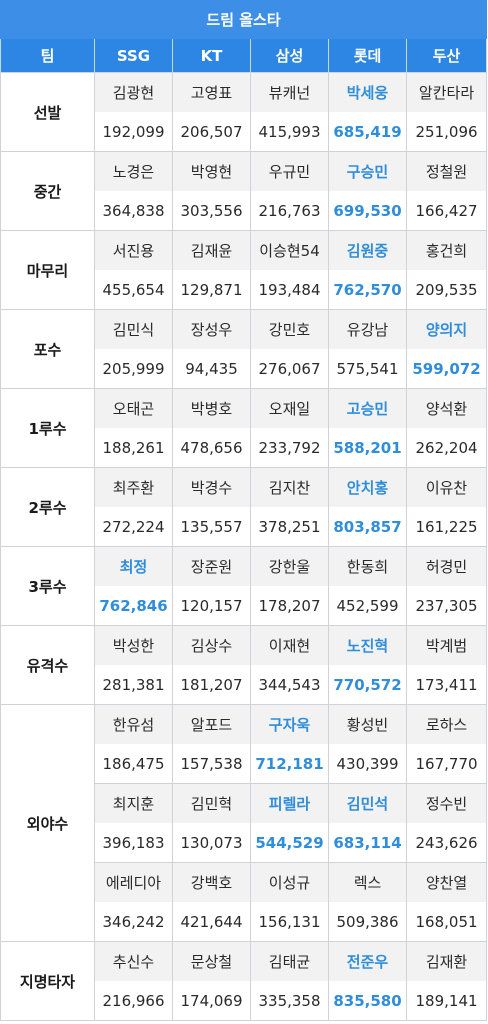 This screenshot has width=488, height=1024. I want to click on vote-count: 120,157, so click(211, 606).